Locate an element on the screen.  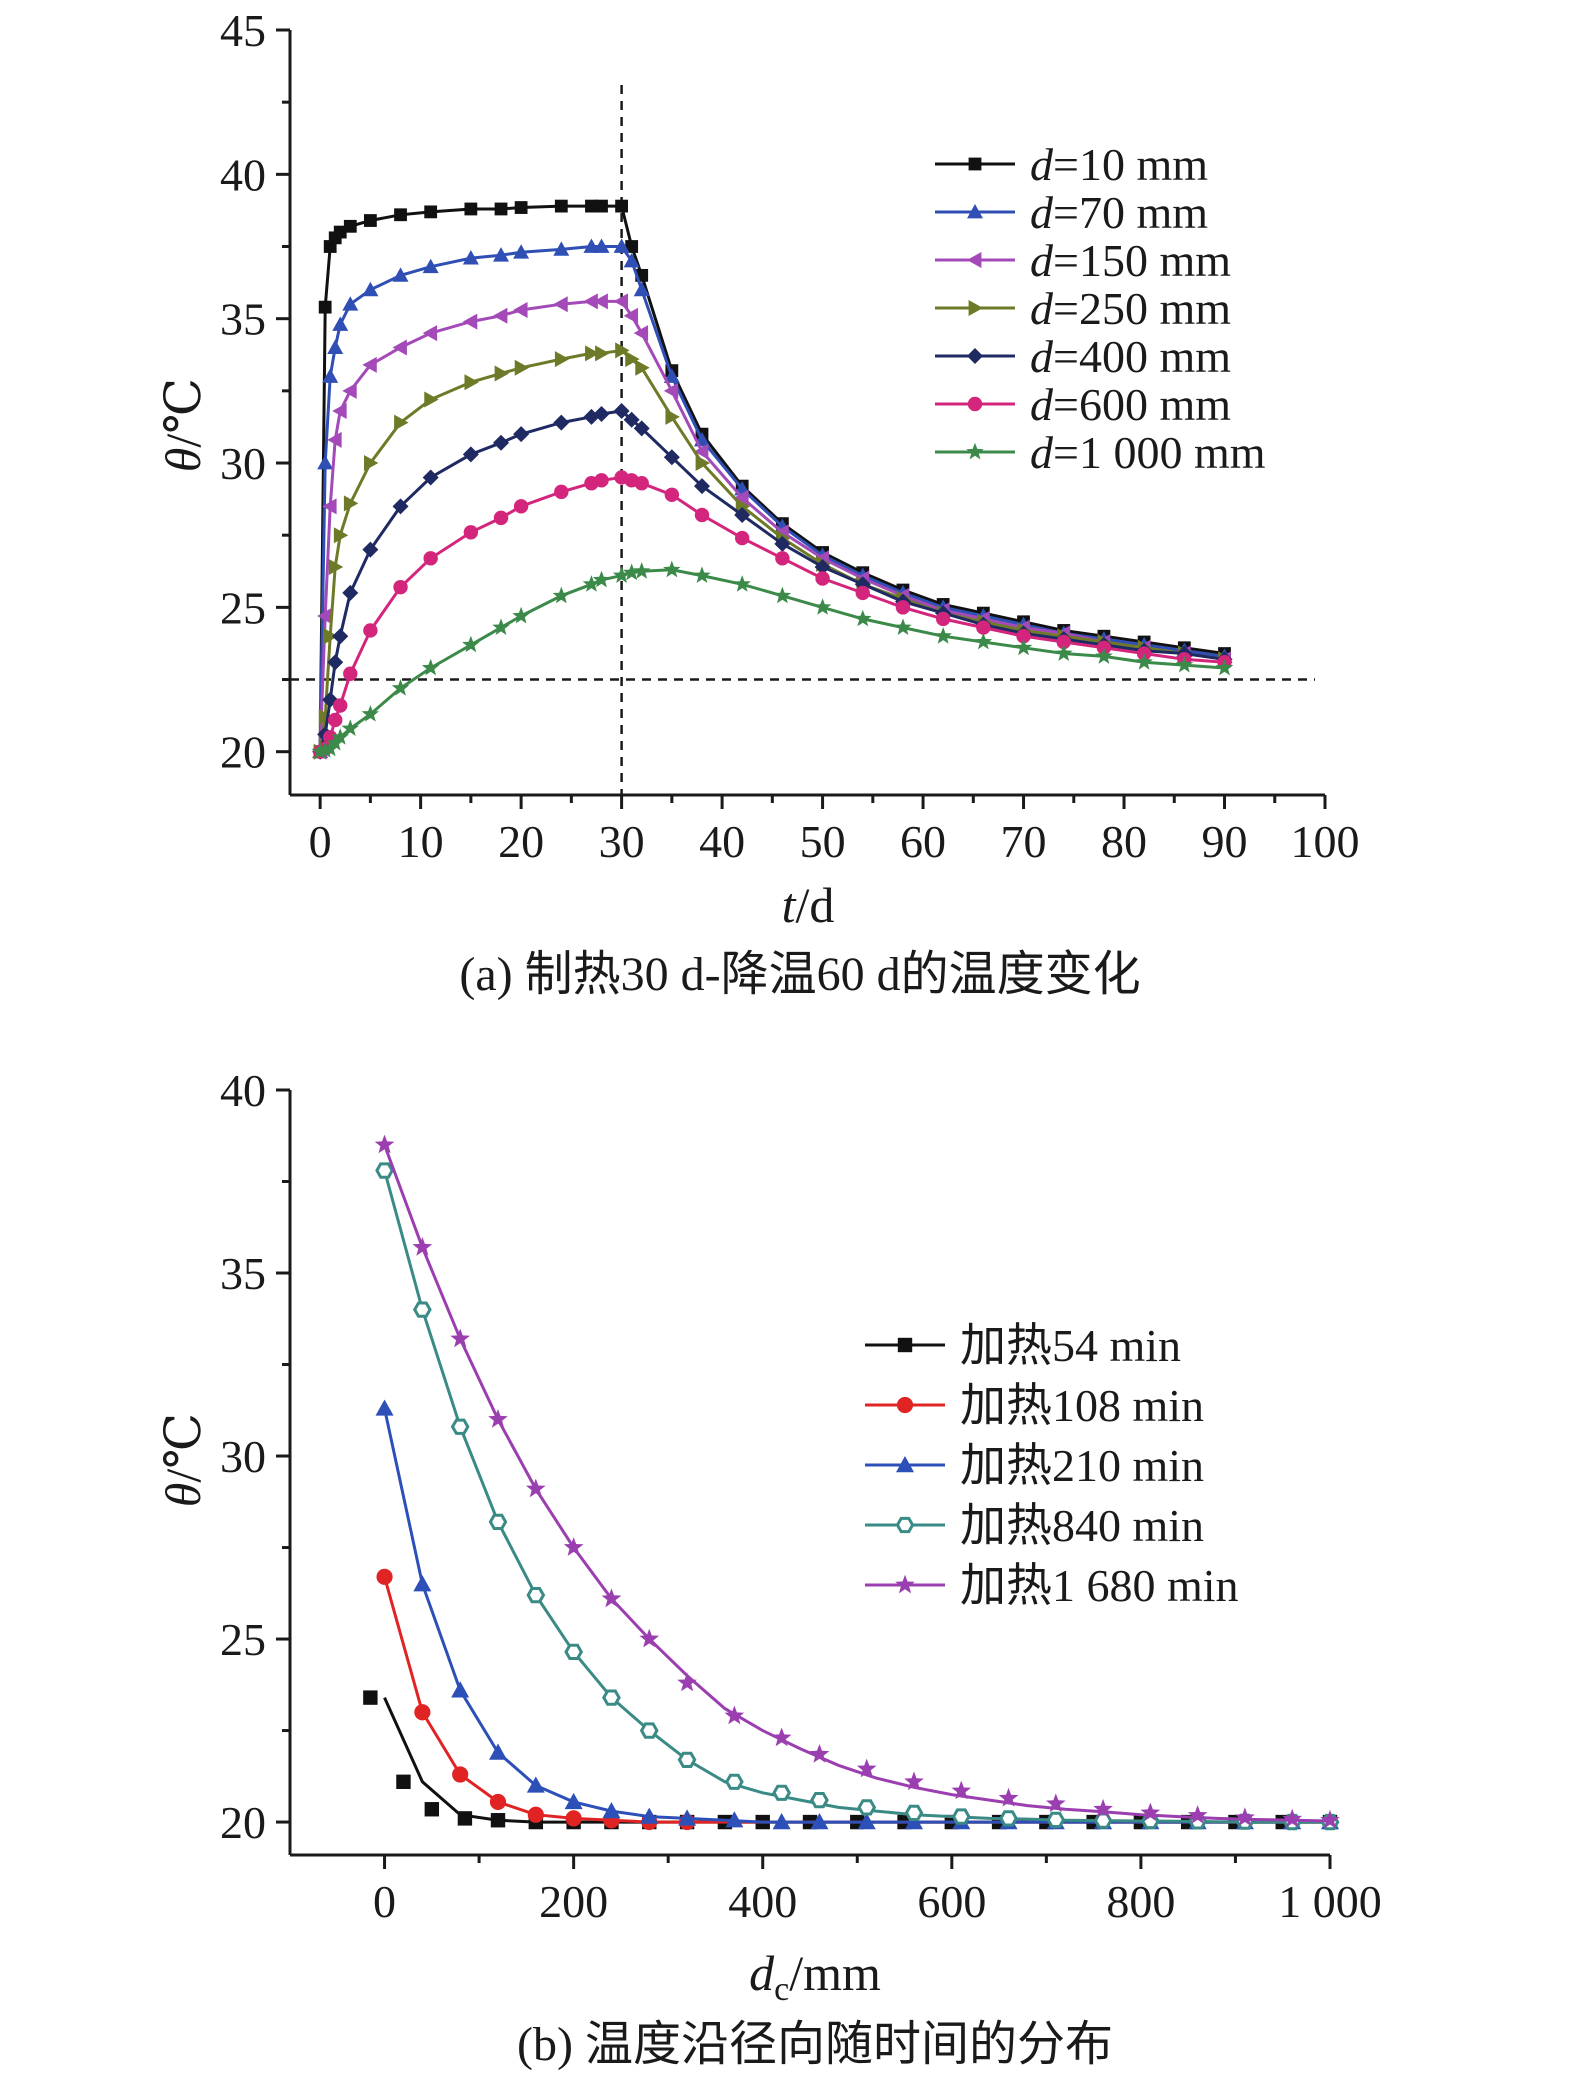
chart-a-legend-item-2: d=150 mm is located at coordinates (1083, 260).